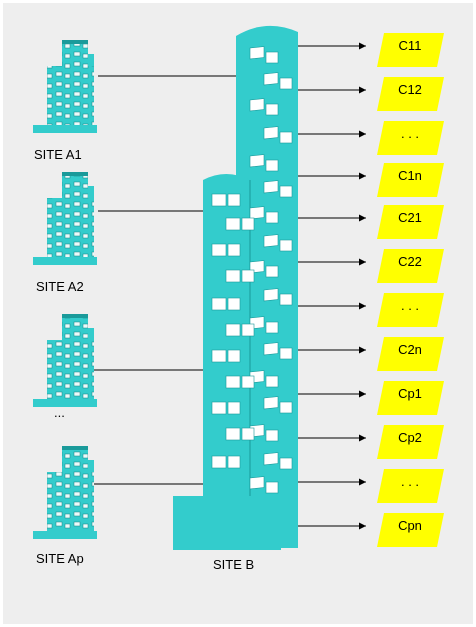 This screenshot has height=627, width=476. What do you see at coordinates (58, 154) in the screenshot?
I see `site-a1-label: SITE A1` at bounding box center [58, 154].